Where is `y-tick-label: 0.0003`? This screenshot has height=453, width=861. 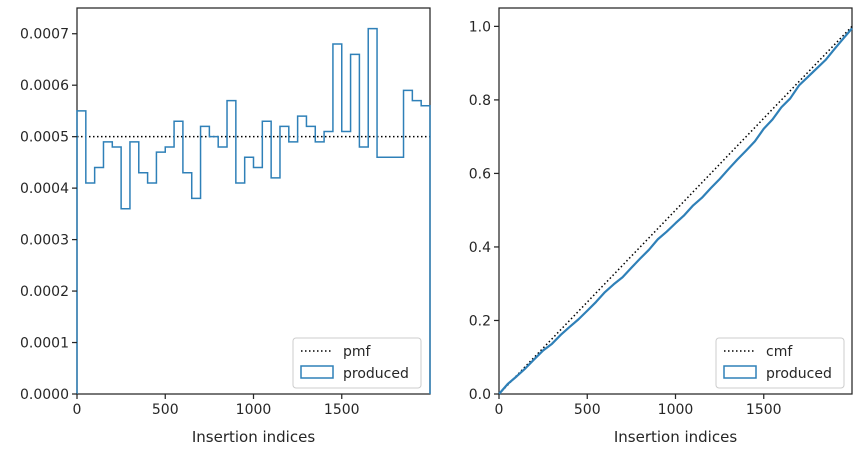
y-tick-label: 0.0003 is located at coordinates (44, 241).